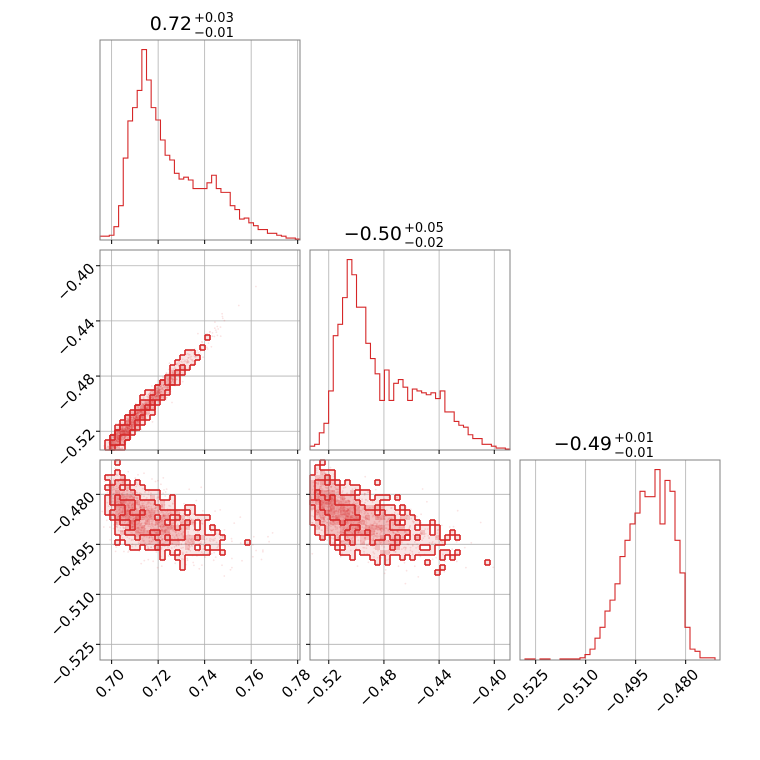 The image size is (760, 760). What do you see at coordinates (214, 33) in the screenshot?
I see `title-minus: −0.01` at bounding box center [214, 33].